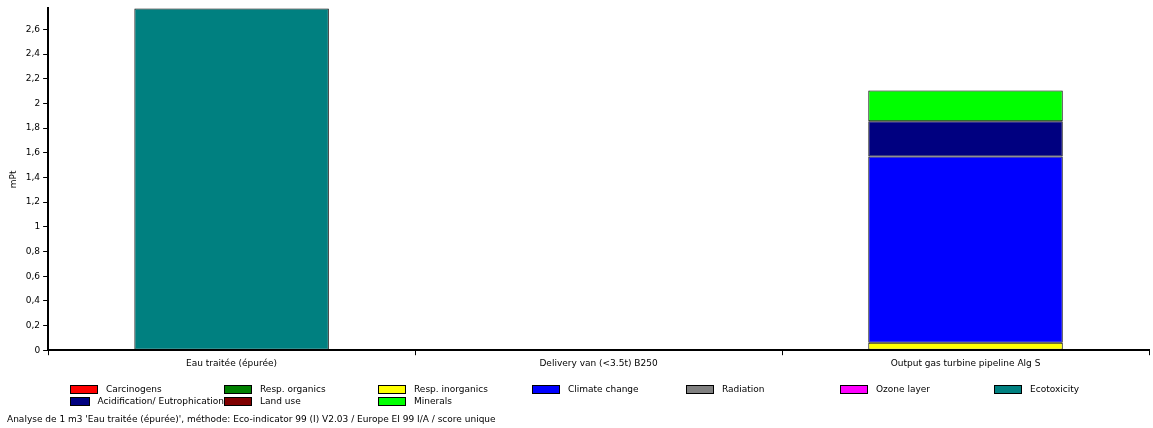  Describe the element at coordinates (743, 389) in the screenshot. I see `legend-label: Radiation` at that location.